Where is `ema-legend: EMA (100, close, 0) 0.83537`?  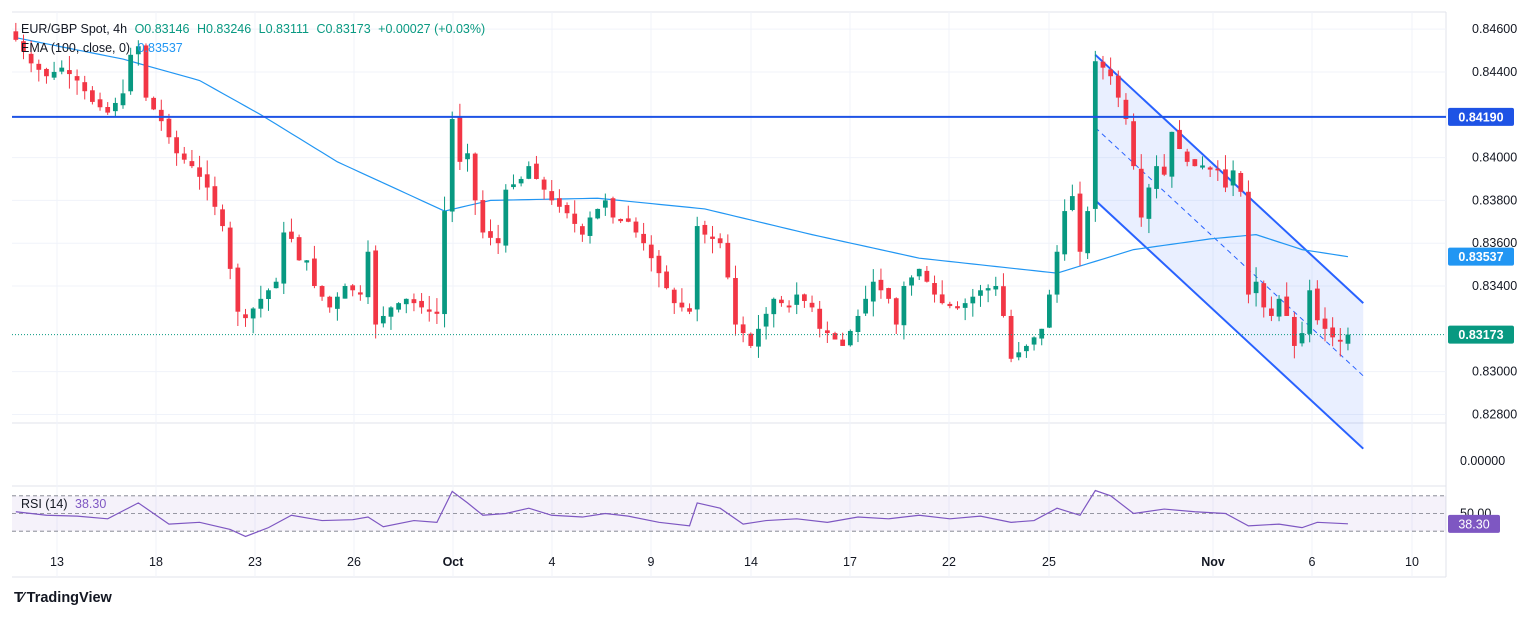 ema-legend: EMA (100, close, 0) 0.83537 is located at coordinates (104, 48).